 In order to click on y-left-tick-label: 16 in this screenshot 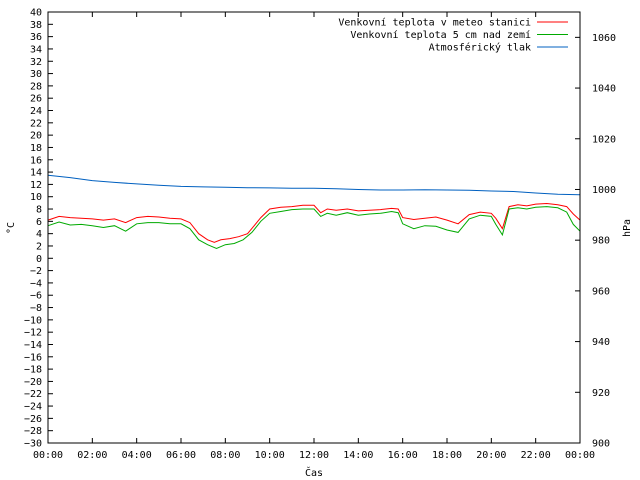, I will do `click(36, 160)`.